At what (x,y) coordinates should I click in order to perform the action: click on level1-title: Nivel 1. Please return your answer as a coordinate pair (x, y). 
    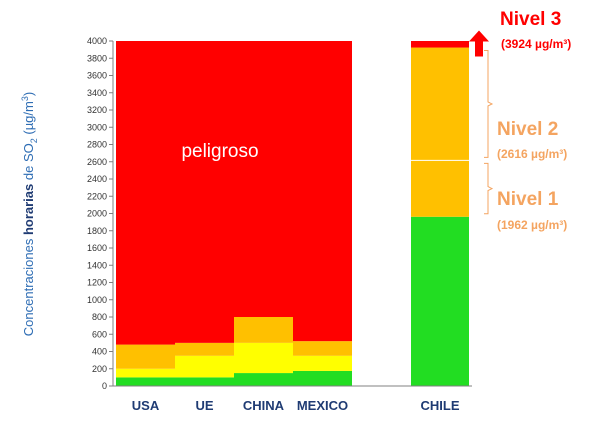
    Looking at the image, I should click on (528, 199).